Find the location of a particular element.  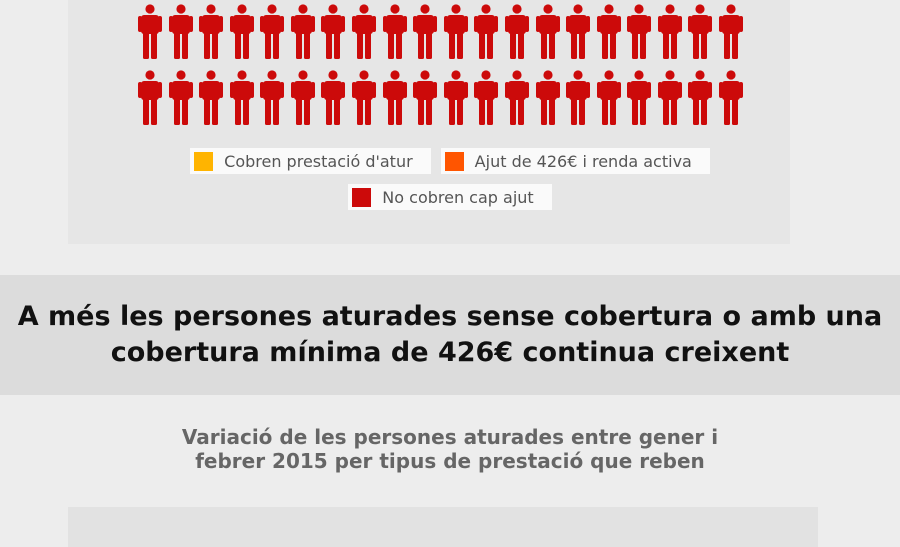

legend-row-2: No cobren cap ajut is located at coordinates (450, 197).